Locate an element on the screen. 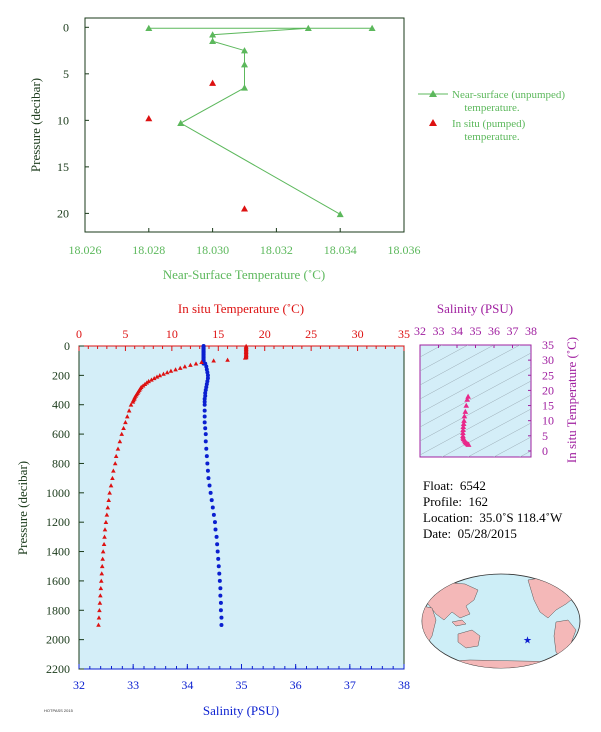 This screenshot has width=601, height=732. panel1-y-tick-label: 0 is located at coordinates (66, 27).